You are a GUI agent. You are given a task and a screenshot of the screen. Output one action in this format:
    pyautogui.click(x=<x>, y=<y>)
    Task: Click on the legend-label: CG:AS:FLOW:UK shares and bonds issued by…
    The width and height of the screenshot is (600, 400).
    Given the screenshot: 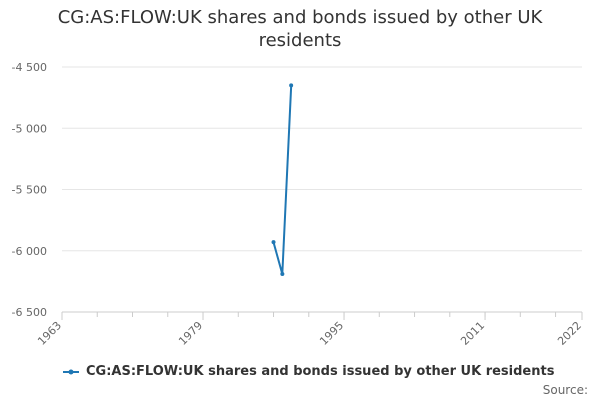 What is the action you would take?
    pyautogui.click(x=320, y=371)
    